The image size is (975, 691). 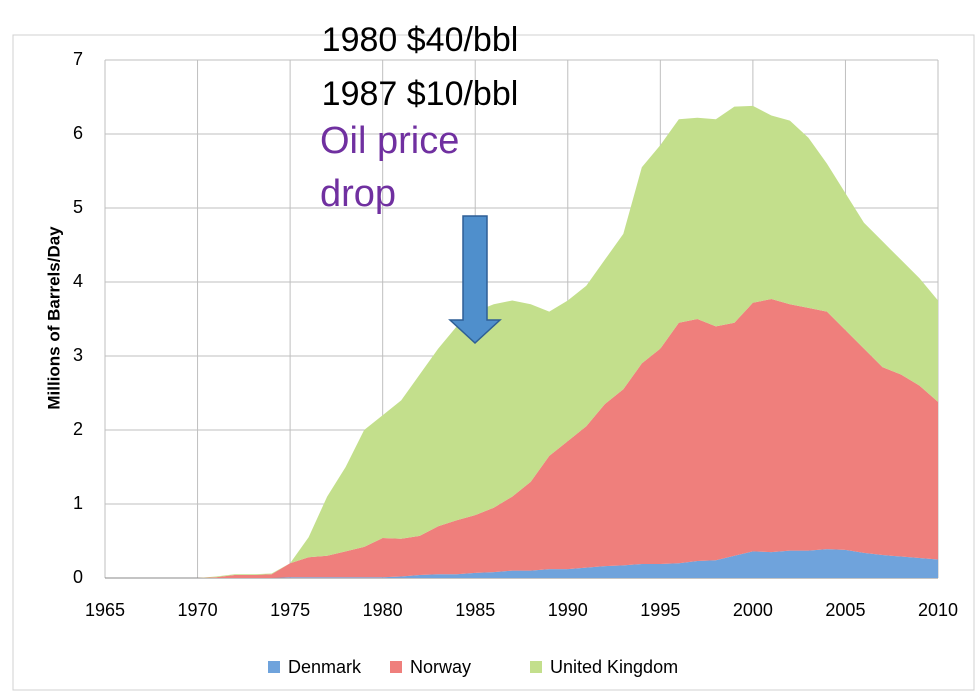 What do you see at coordinates (614, 667) in the screenshot?
I see `legend-label: United Kingdom` at bounding box center [614, 667].